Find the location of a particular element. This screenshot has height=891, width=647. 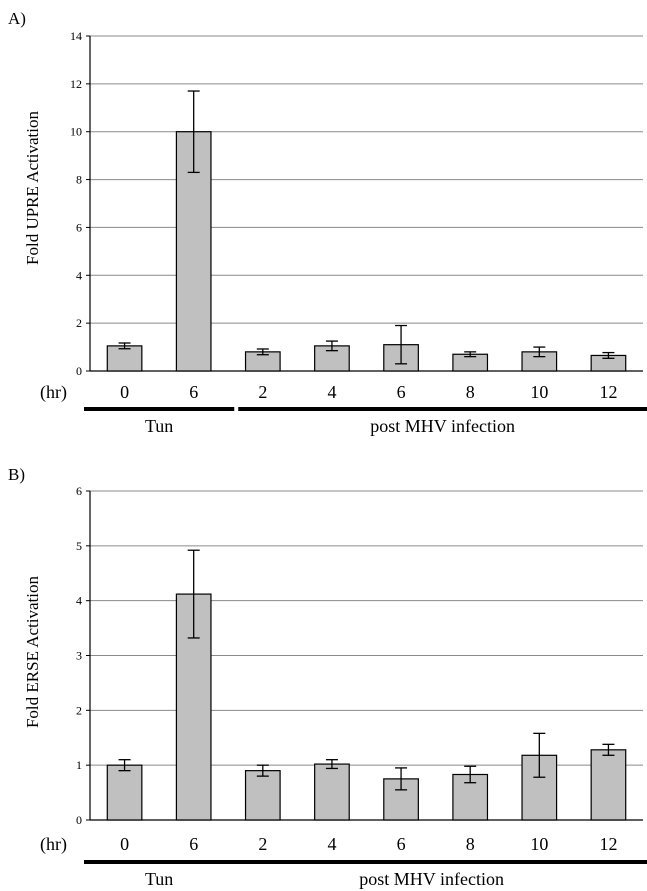

panel-b-xtick-label: 12 is located at coordinates (608, 844).